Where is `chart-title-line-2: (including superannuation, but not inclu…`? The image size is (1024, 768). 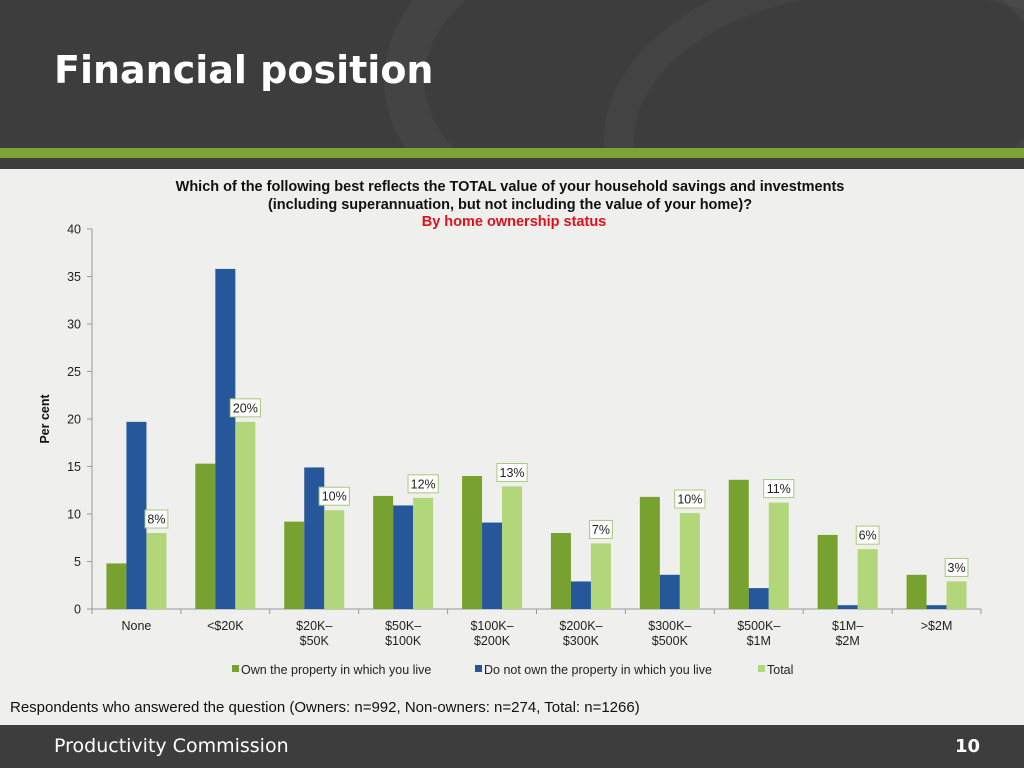
chart-title-line-2: (including superannuation, but not inclu… is located at coordinates (510, 205).